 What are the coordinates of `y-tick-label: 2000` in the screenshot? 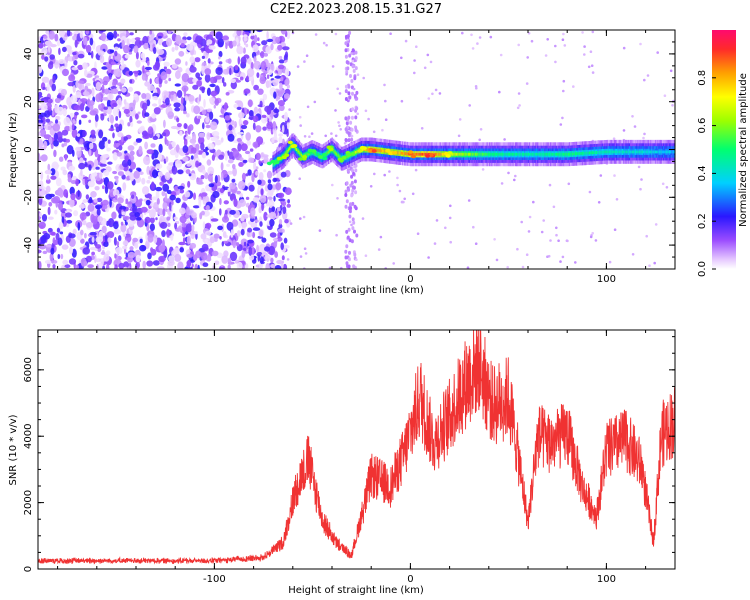 It's located at (28, 502).